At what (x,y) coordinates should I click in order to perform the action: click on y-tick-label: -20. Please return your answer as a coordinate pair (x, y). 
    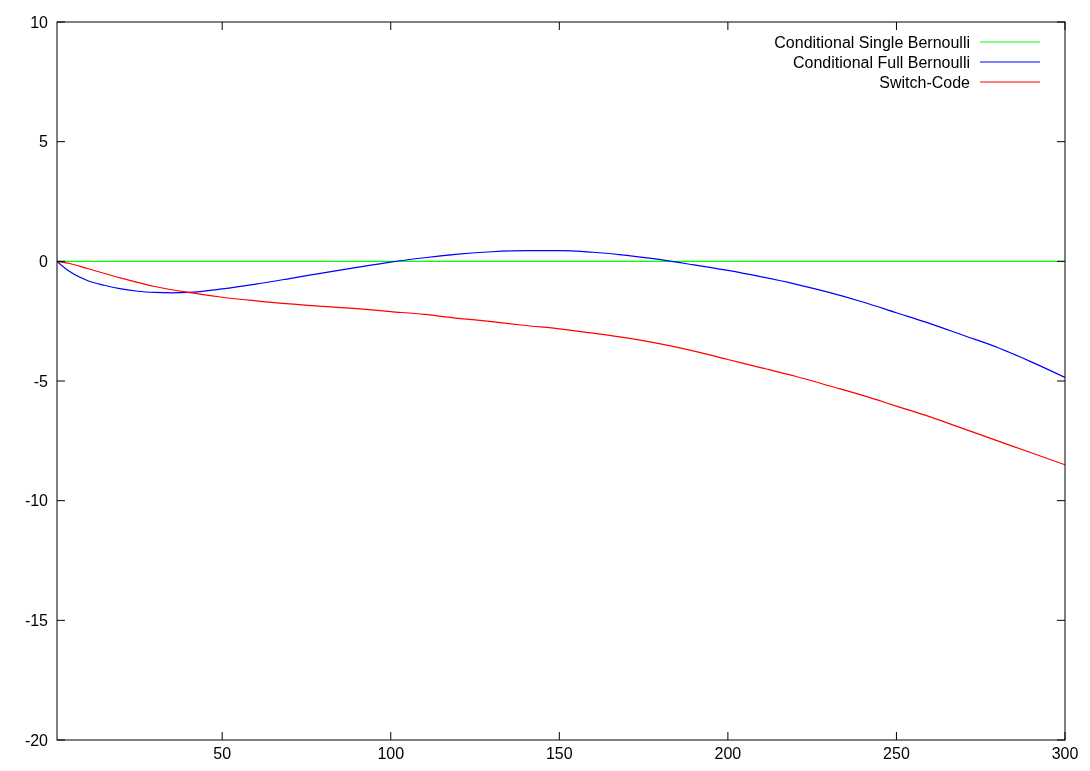
    Looking at the image, I should click on (36, 740).